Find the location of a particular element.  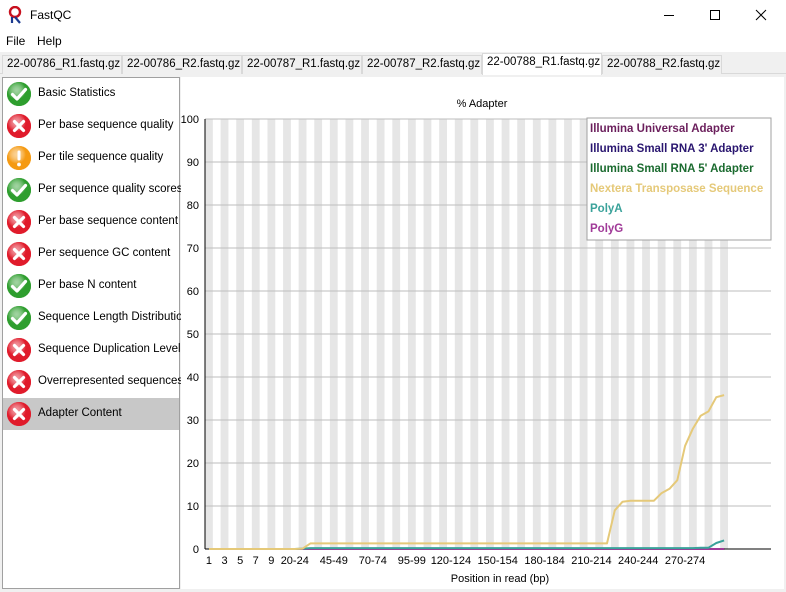

x-tick-label: 240-244 is located at coordinates (638, 561).